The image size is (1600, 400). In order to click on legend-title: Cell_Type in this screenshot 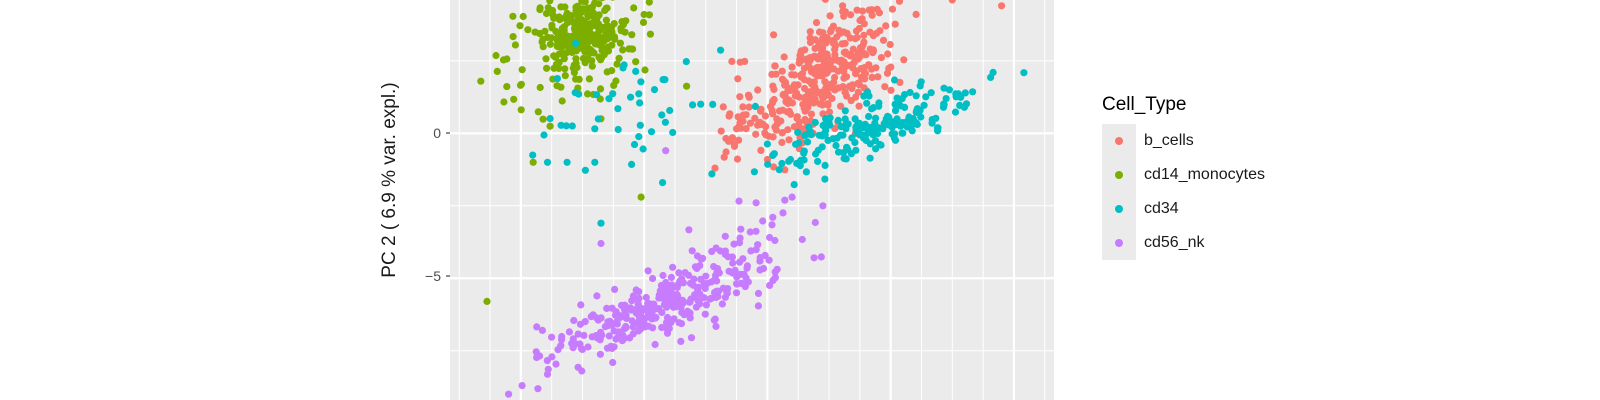, I will do `click(1144, 104)`.